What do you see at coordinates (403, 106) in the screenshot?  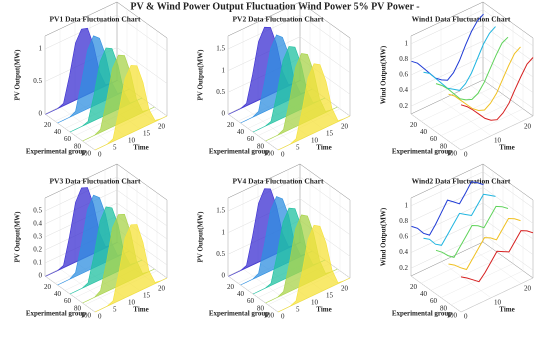 I see `z-tick-label: 0.2` at bounding box center [403, 106].